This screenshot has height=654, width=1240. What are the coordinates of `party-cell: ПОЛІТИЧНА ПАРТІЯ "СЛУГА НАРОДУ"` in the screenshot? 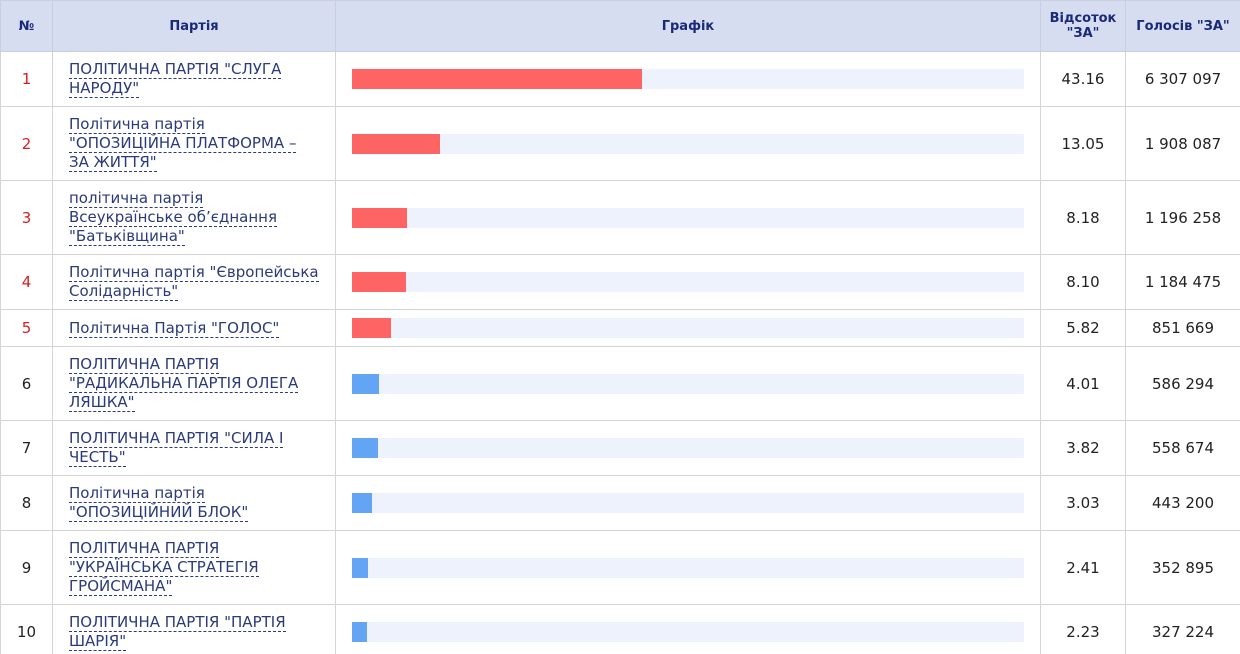 It's located at (194, 79).